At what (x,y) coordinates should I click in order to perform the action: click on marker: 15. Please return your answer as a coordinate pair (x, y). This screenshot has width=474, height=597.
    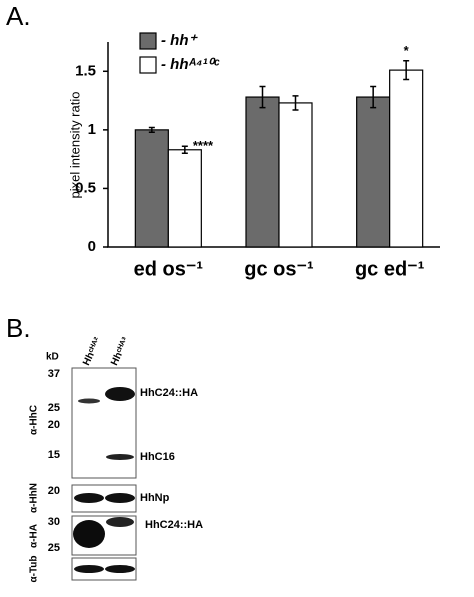
    Looking at the image, I should click on (54, 455).